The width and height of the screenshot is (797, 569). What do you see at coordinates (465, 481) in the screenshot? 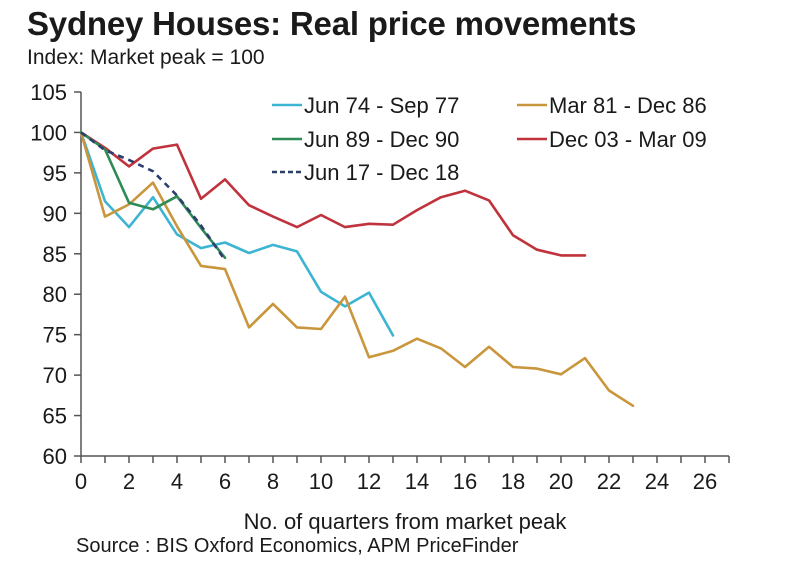
I see `x-tick-label: 16` at bounding box center [465, 481].